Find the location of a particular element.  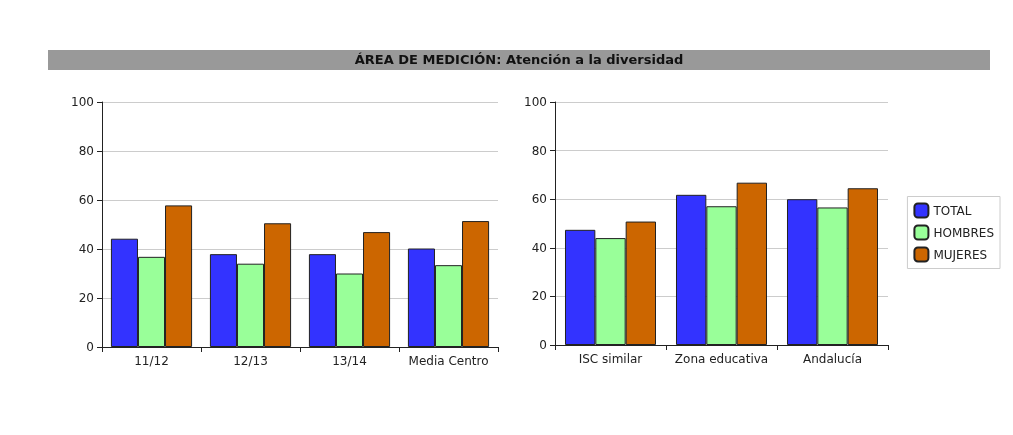

x-tick-label: 12/13 is located at coordinates (250, 361).